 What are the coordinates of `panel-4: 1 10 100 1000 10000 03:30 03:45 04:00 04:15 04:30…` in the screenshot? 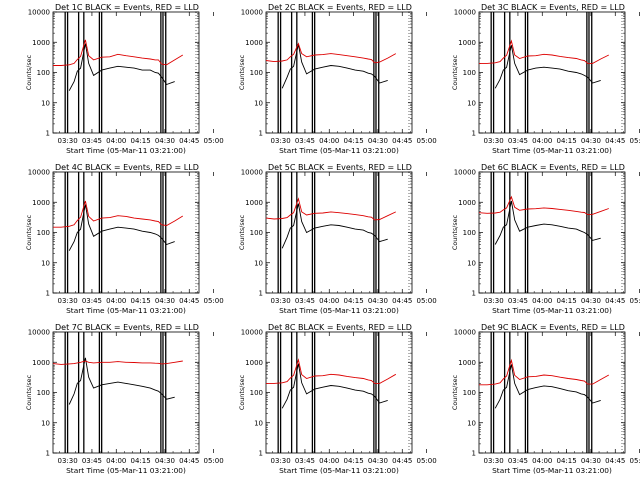 It's located at (124, 239).